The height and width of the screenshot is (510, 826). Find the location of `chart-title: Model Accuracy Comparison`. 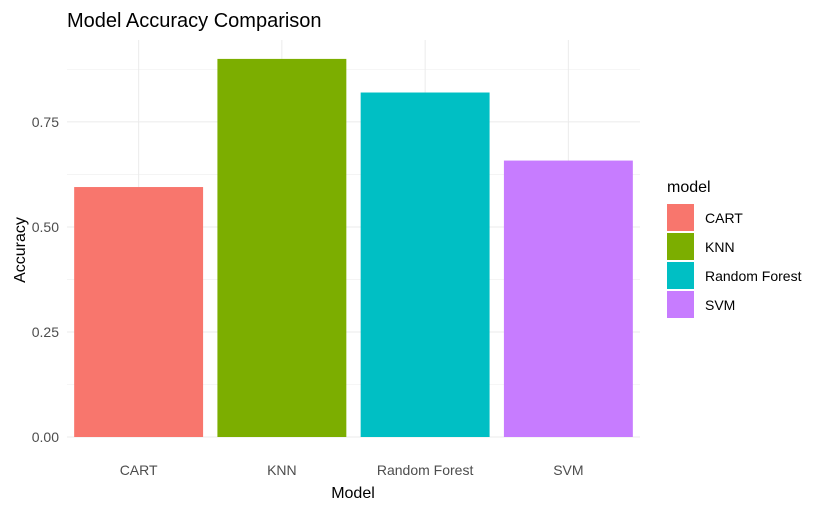

chart-title: Model Accuracy Comparison is located at coordinates (194, 21).